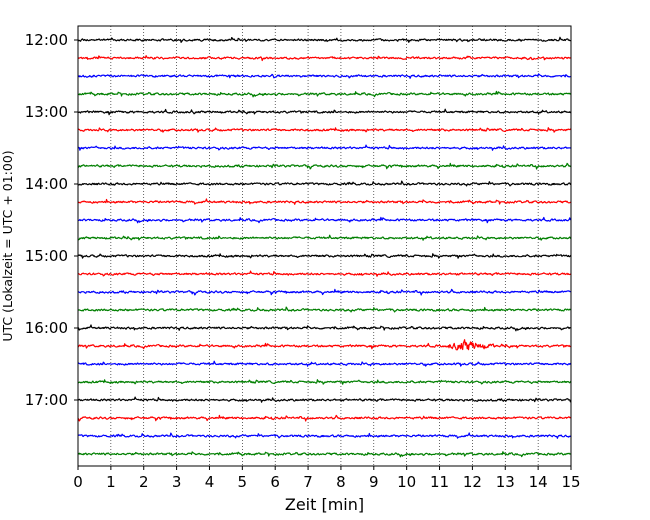 Image resolution: width=650 pixels, height=520 pixels. I want to click on x-axis-ticks: 0 1 2 3 4 5 6 7 8 9 10 11 12 13 14 15, so click(327, 478).